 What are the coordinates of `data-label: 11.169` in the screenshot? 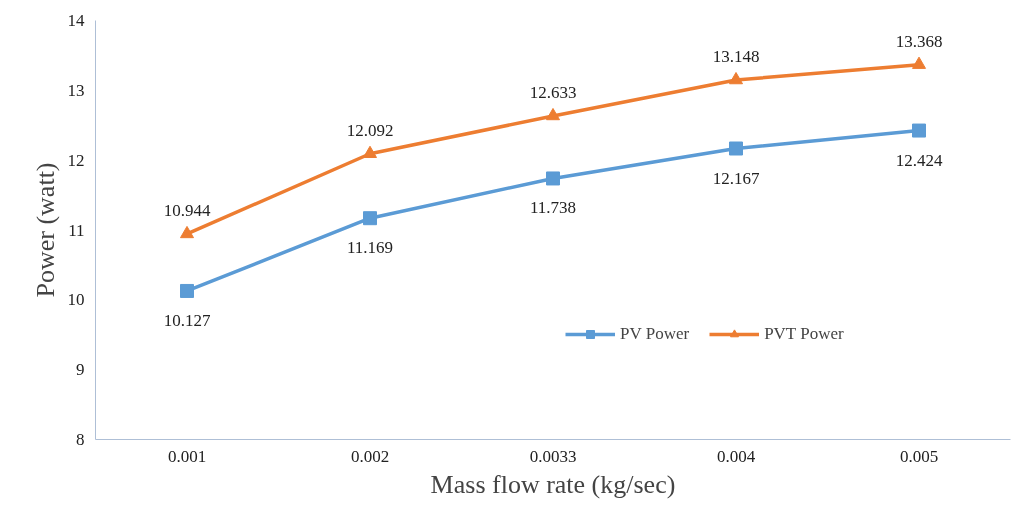 It's located at (370, 248).